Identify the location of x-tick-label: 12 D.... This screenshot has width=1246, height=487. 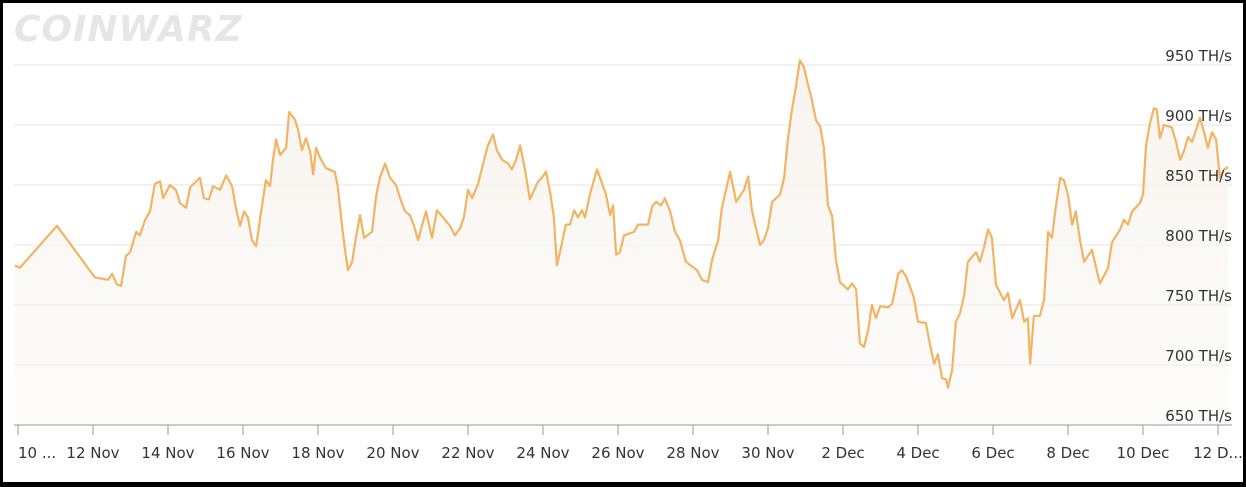
(1218, 453).